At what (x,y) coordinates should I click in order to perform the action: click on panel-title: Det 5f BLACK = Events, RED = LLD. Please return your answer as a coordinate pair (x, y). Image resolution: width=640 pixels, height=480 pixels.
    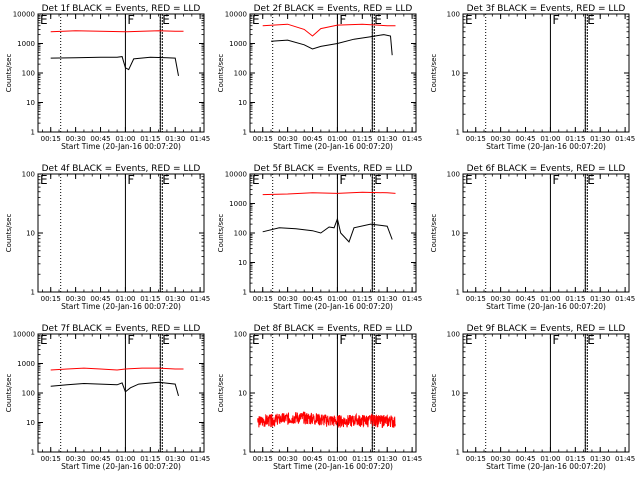
    Looking at the image, I should click on (333, 169).